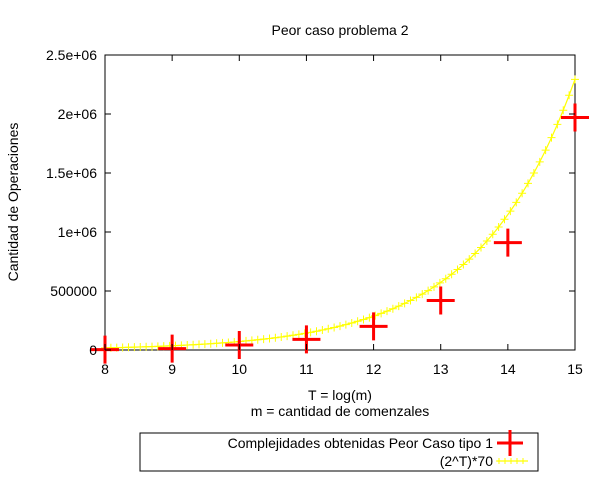 Image resolution: width=600 pixels, height=480 pixels. I want to click on x-tick-label: 14, so click(508, 369).